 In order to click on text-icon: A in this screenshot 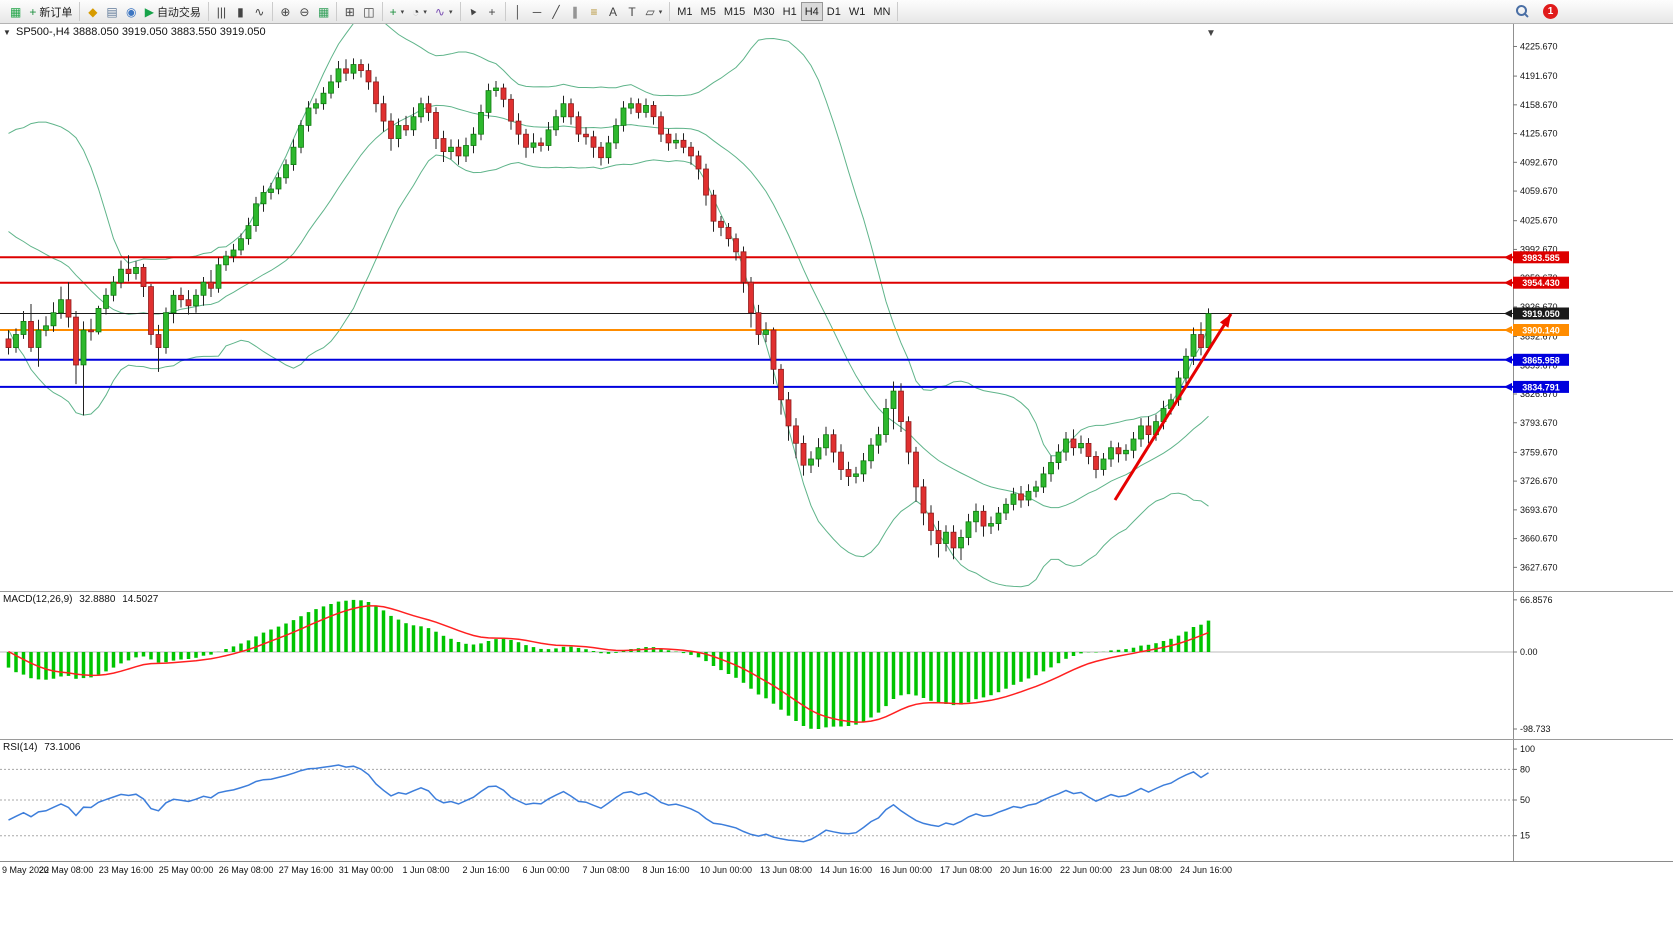, I will do `click(612, 11)`.